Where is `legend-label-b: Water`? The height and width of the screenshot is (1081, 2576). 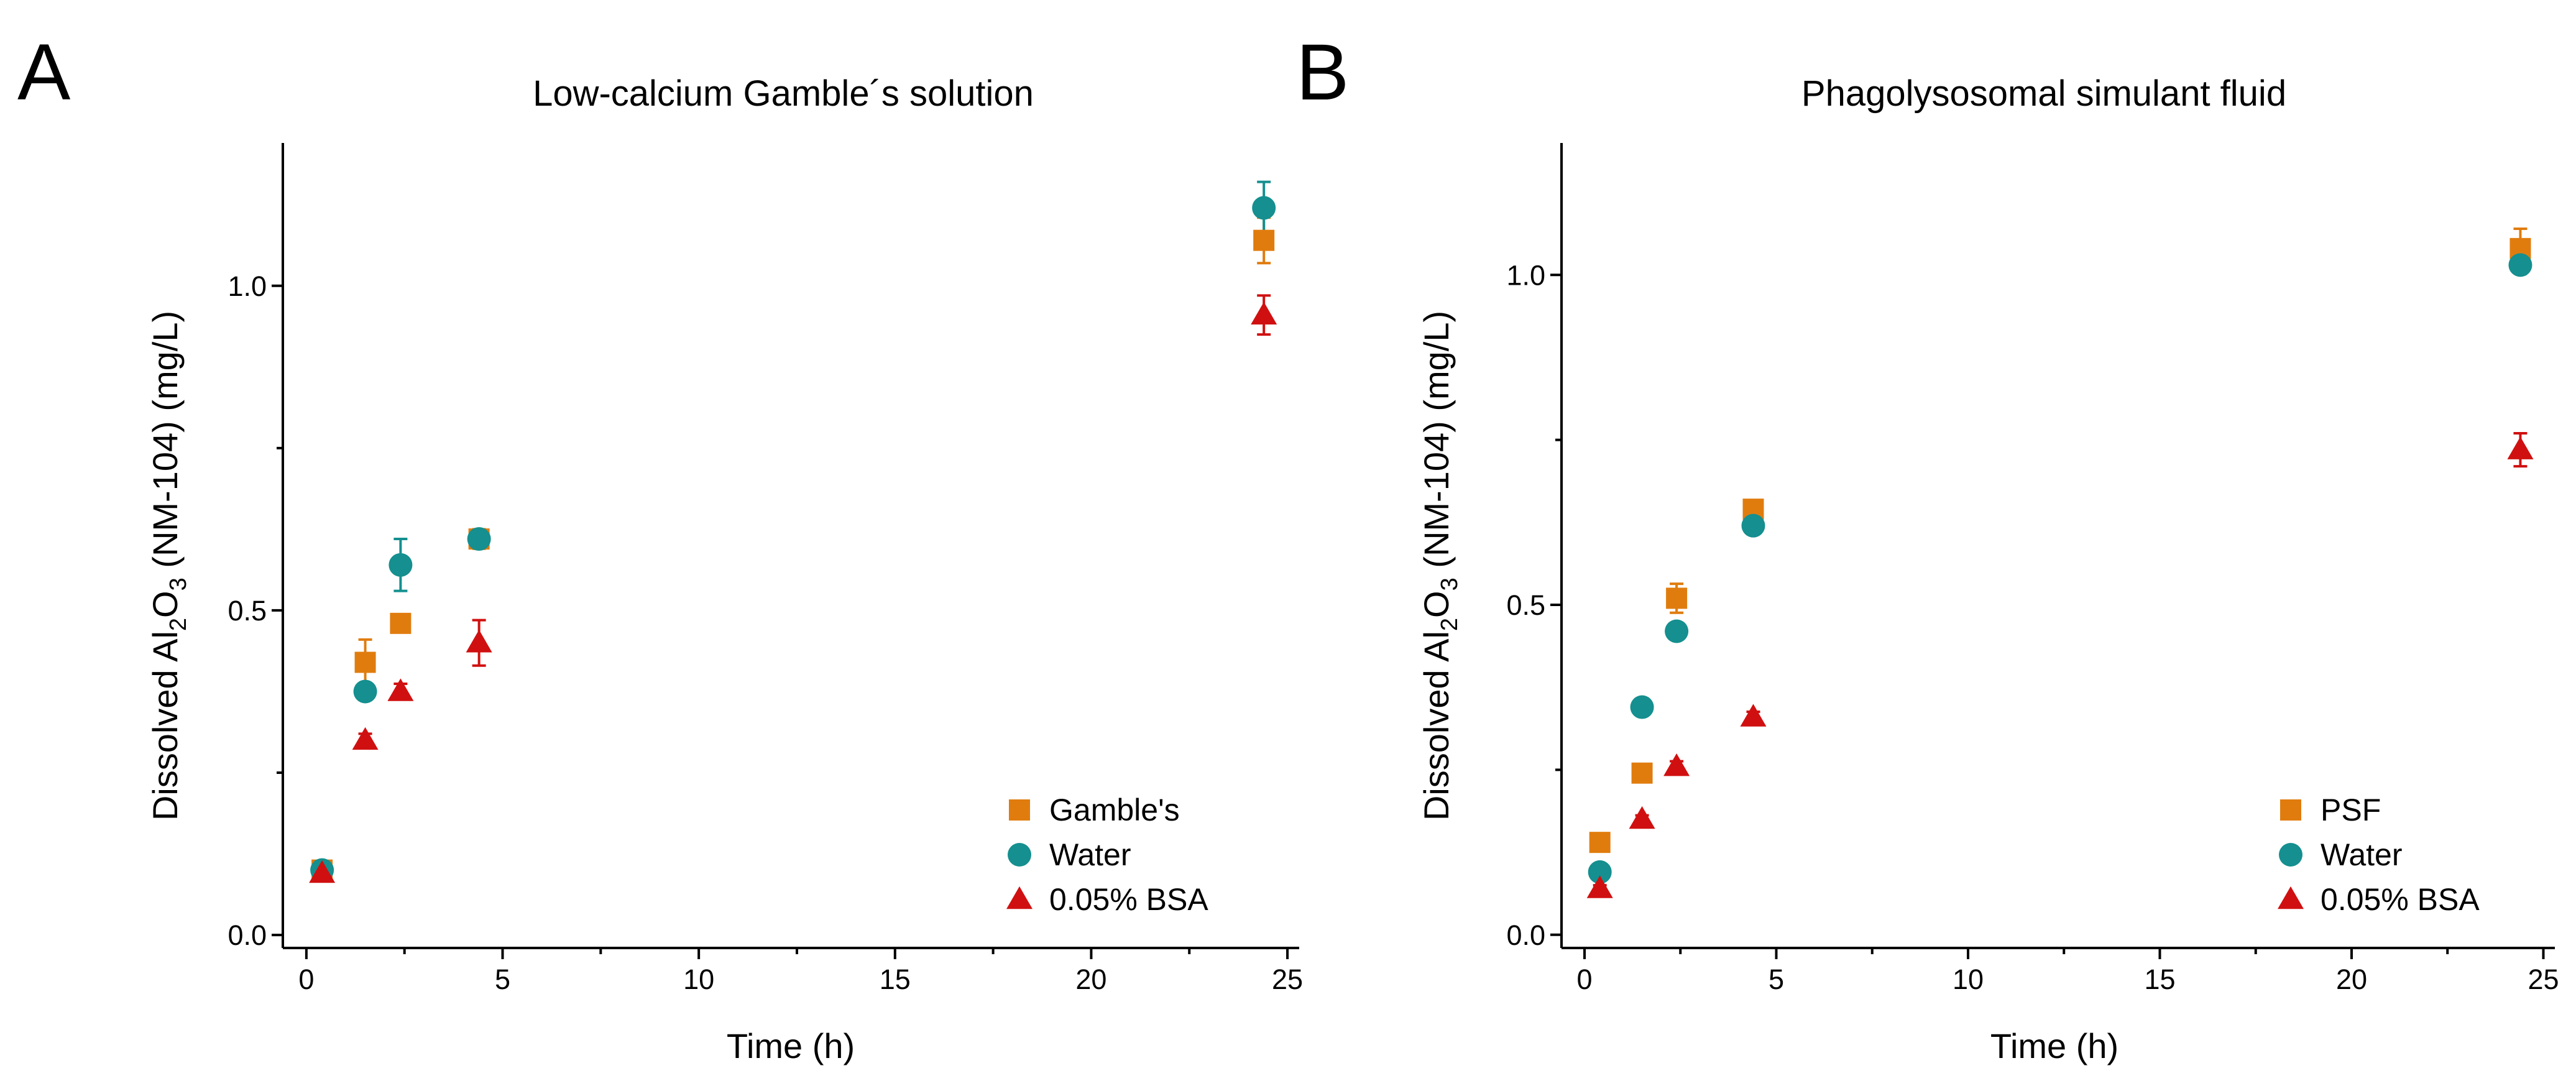 legend-label-b: Water is located at coordinates (2362, 854).